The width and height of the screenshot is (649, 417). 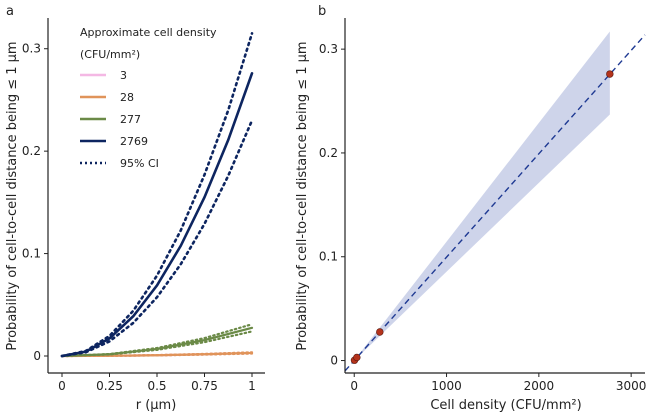 What do you see at coordinates (328, 49) in the screenshot?
I see `panel-b-y-tick-label: 0.3` at bounding box center [328, 49].